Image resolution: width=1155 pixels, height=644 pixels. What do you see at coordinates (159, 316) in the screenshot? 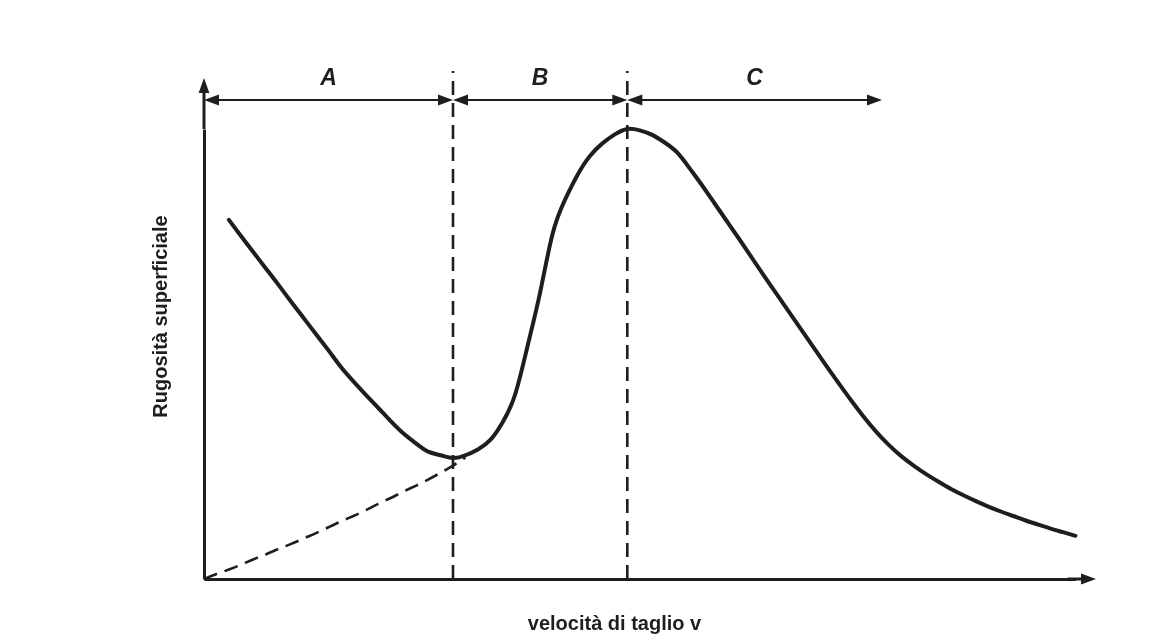
I see `y-axis-title: Rugosità superficiale` at bounding box center [159, 316].